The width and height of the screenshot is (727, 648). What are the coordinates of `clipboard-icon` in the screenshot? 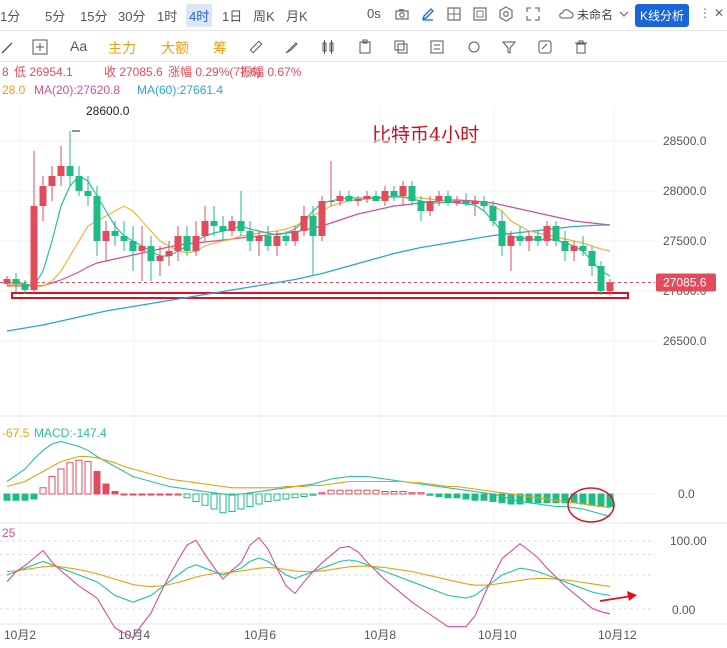 It's located at (365, 47).